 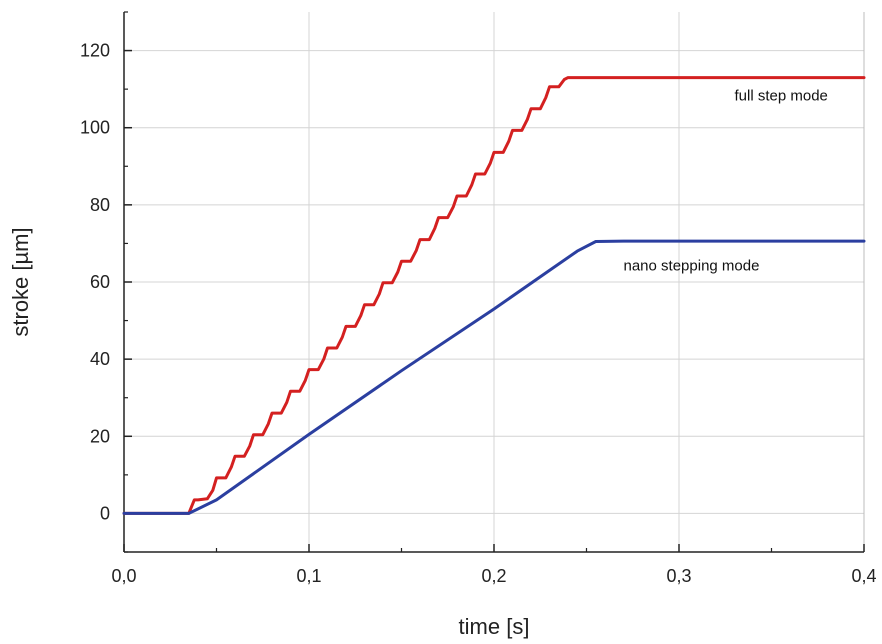 I want to click on x-tick-labels: 0,0 0,1 0,2 0,3 0,4, so click(x=493, y=576).